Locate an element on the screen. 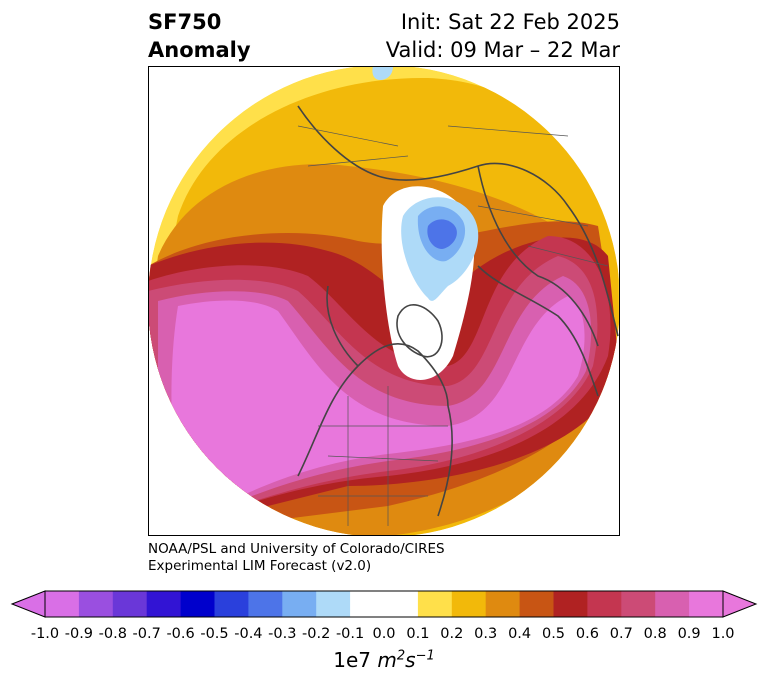  colorbar-tick-label: -1.0 is located at coordinates (45, 634).